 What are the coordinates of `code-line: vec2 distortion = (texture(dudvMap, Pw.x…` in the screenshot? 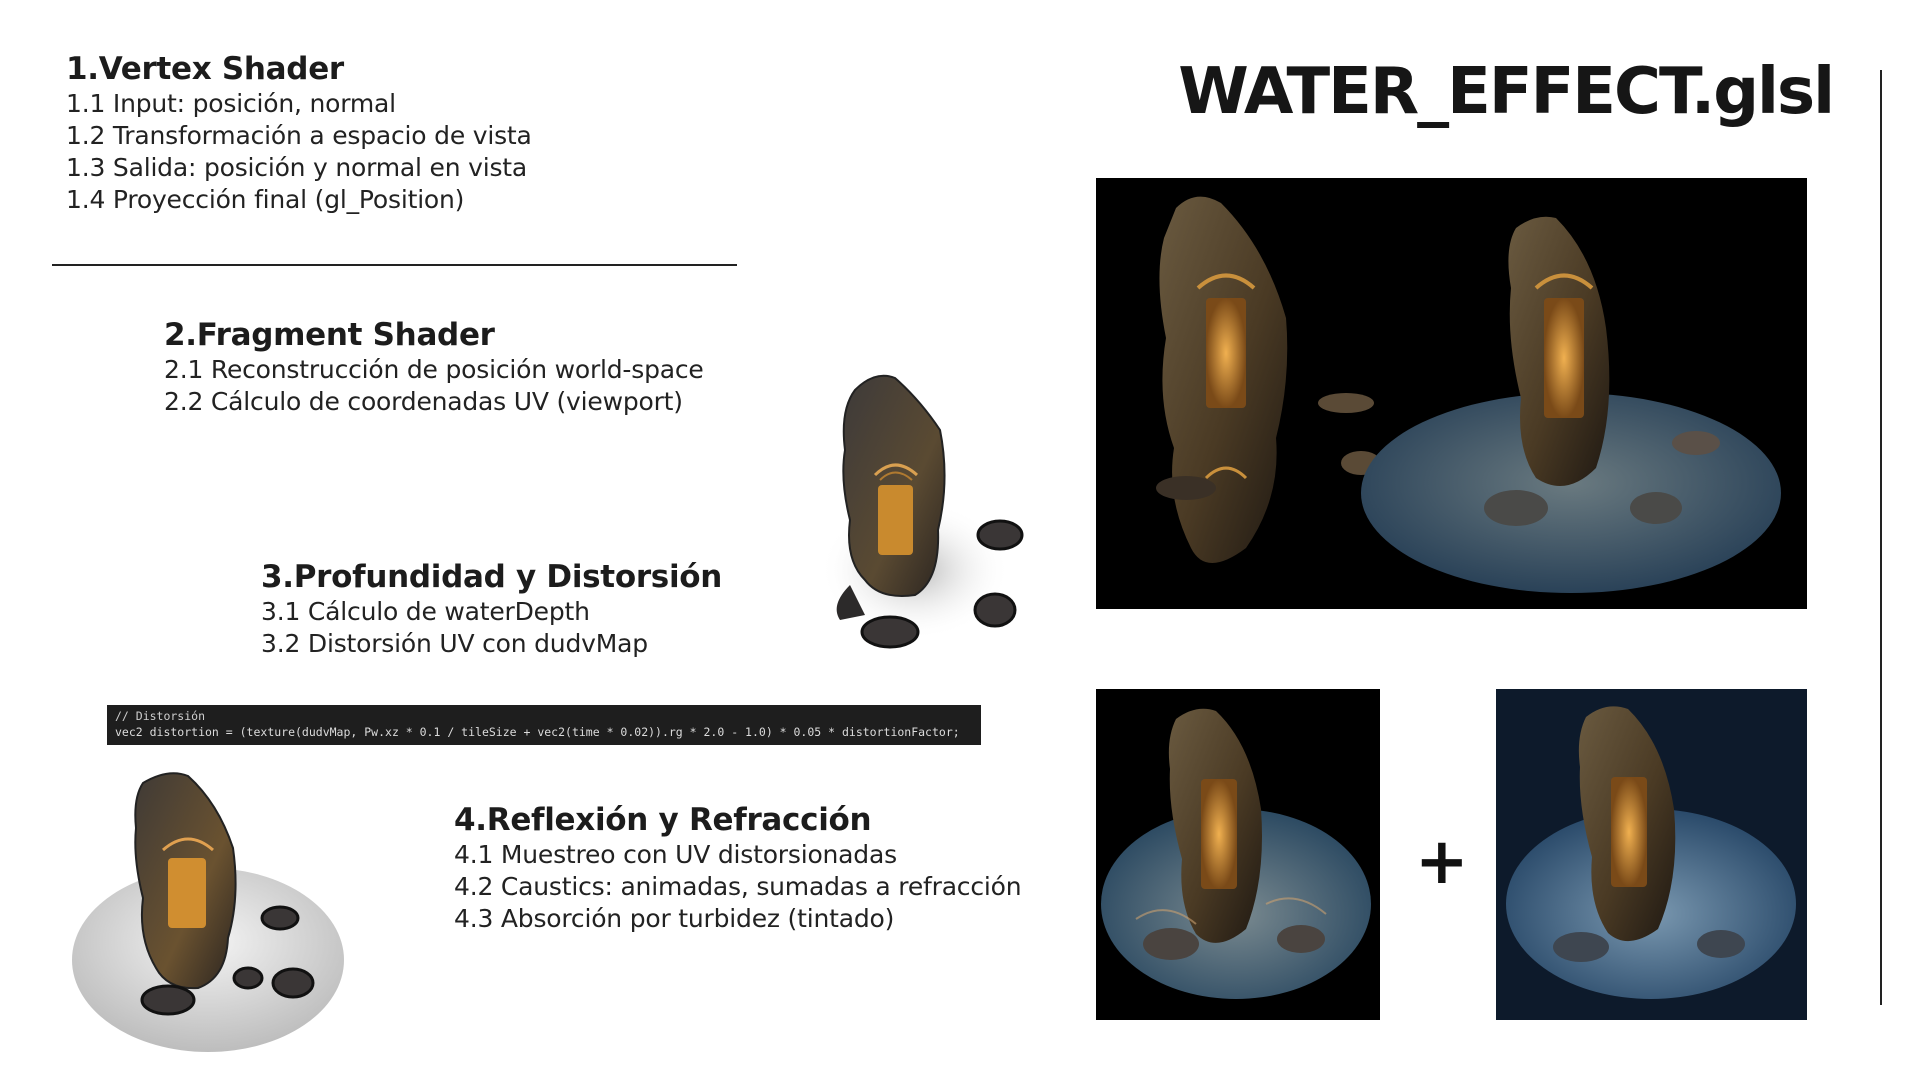 It's located at (537, 732).